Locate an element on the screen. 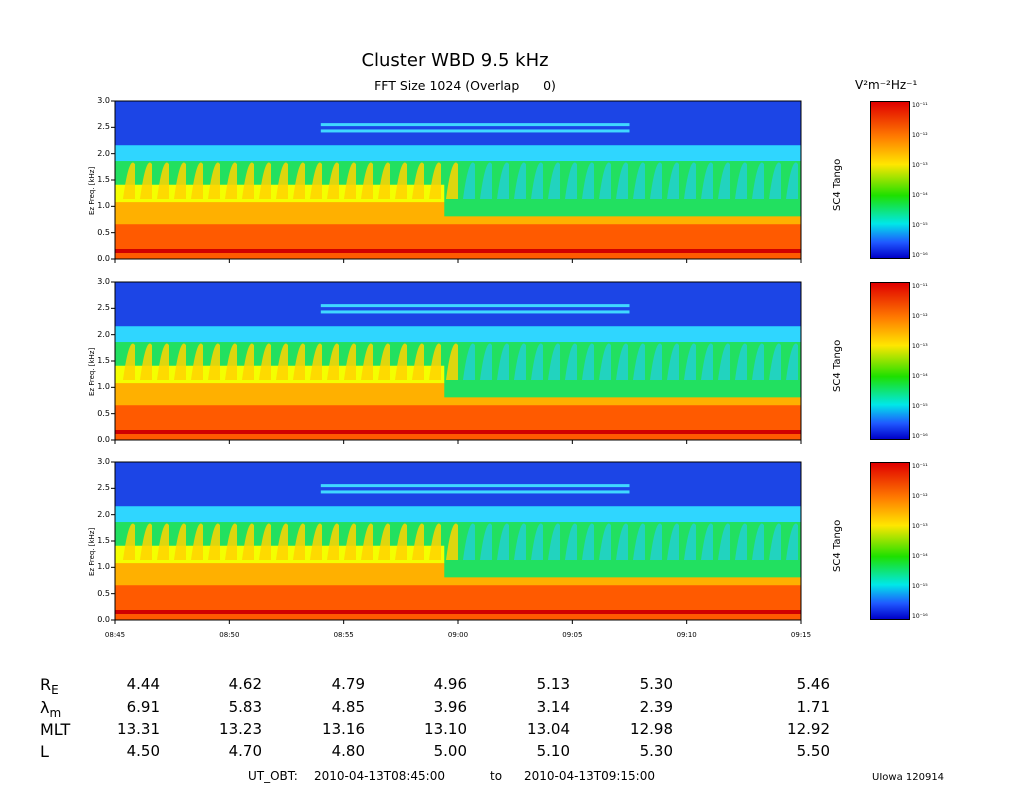 The image size is (1024, 800). ephemeris-value: 12.92 is located at coordinates (808, 729).